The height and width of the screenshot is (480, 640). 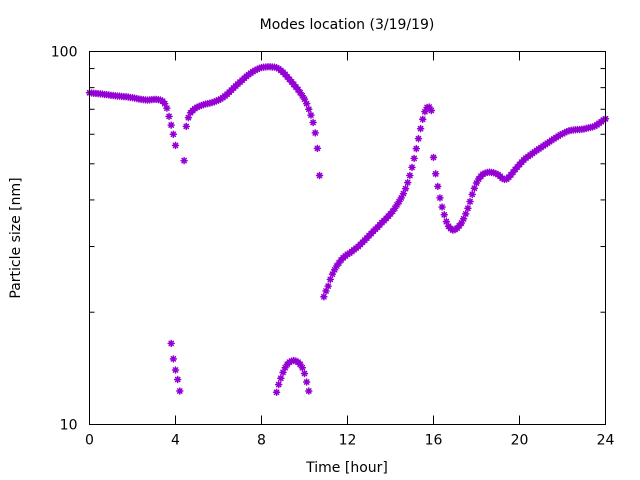 What do you see at coordinates (346, 468) in the screenshot?
I see `x-axis-label: Time [hour]` at bounding box center [346, 468].